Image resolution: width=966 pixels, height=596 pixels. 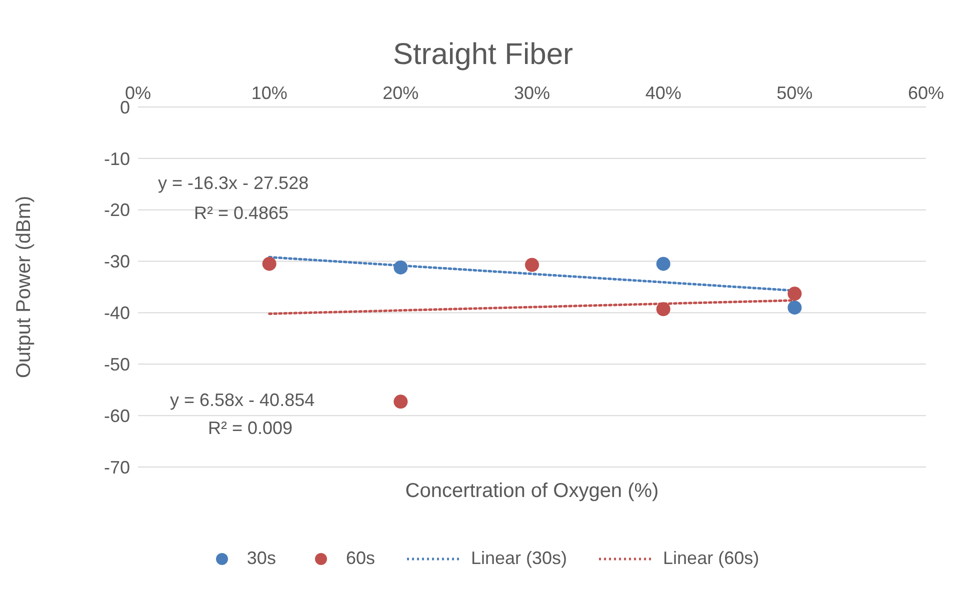 What do you see at coordinates (117, 158) in the screenshot?
I see `y-tick-label: -10` at bounding box center [117, 158].